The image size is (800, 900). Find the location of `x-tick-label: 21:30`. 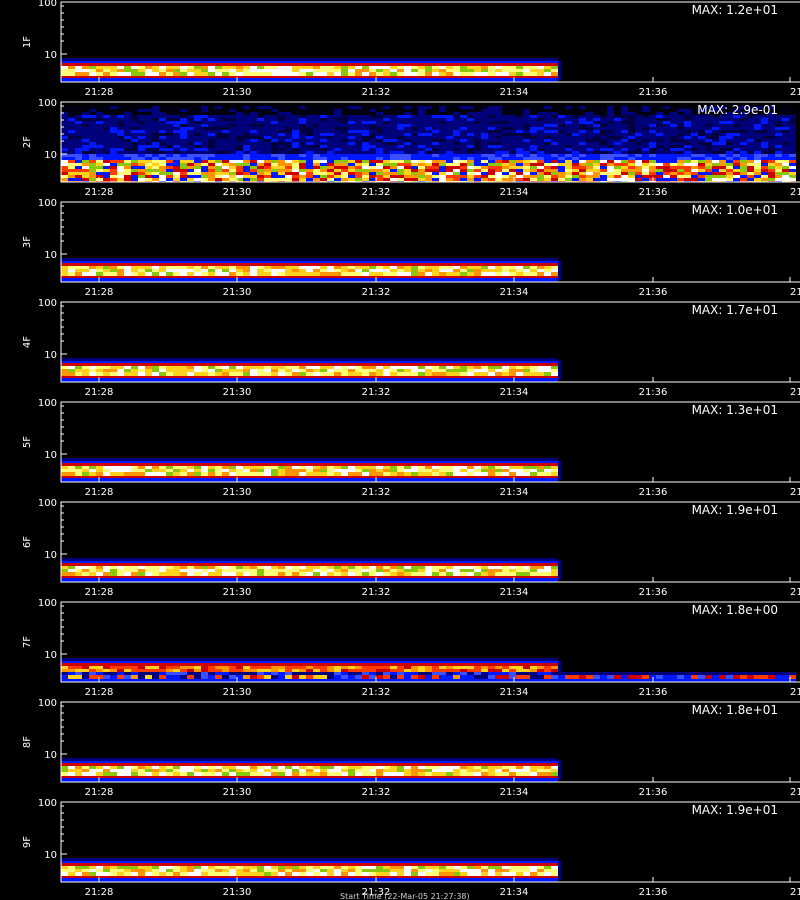

x-tick-label: 21:30 is located at coordinates (237, 292).